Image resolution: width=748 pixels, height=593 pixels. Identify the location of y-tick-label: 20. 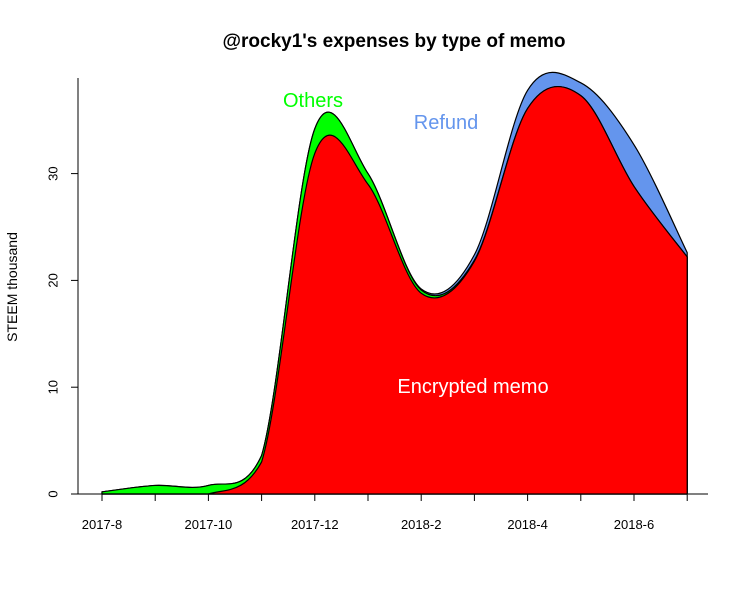
(52, 280).